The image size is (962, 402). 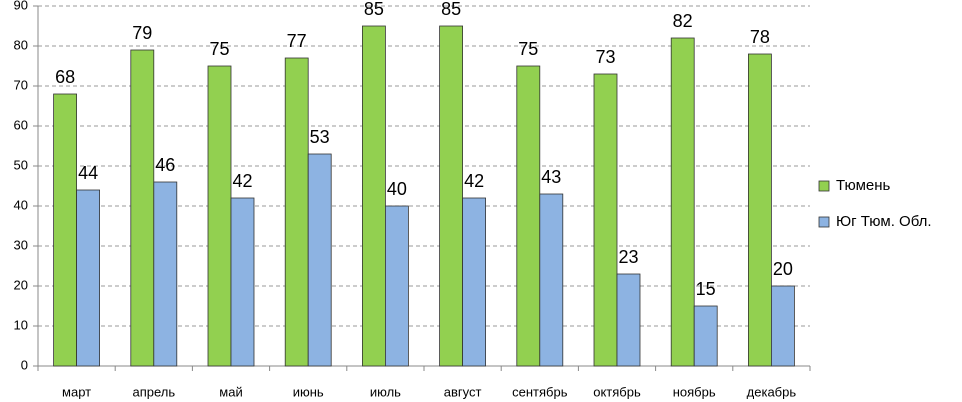 What do you see at coordinates (540, 391) in the screenshot?
I see `x-tick-label: сентябрь` at bounding box center [540, 391].